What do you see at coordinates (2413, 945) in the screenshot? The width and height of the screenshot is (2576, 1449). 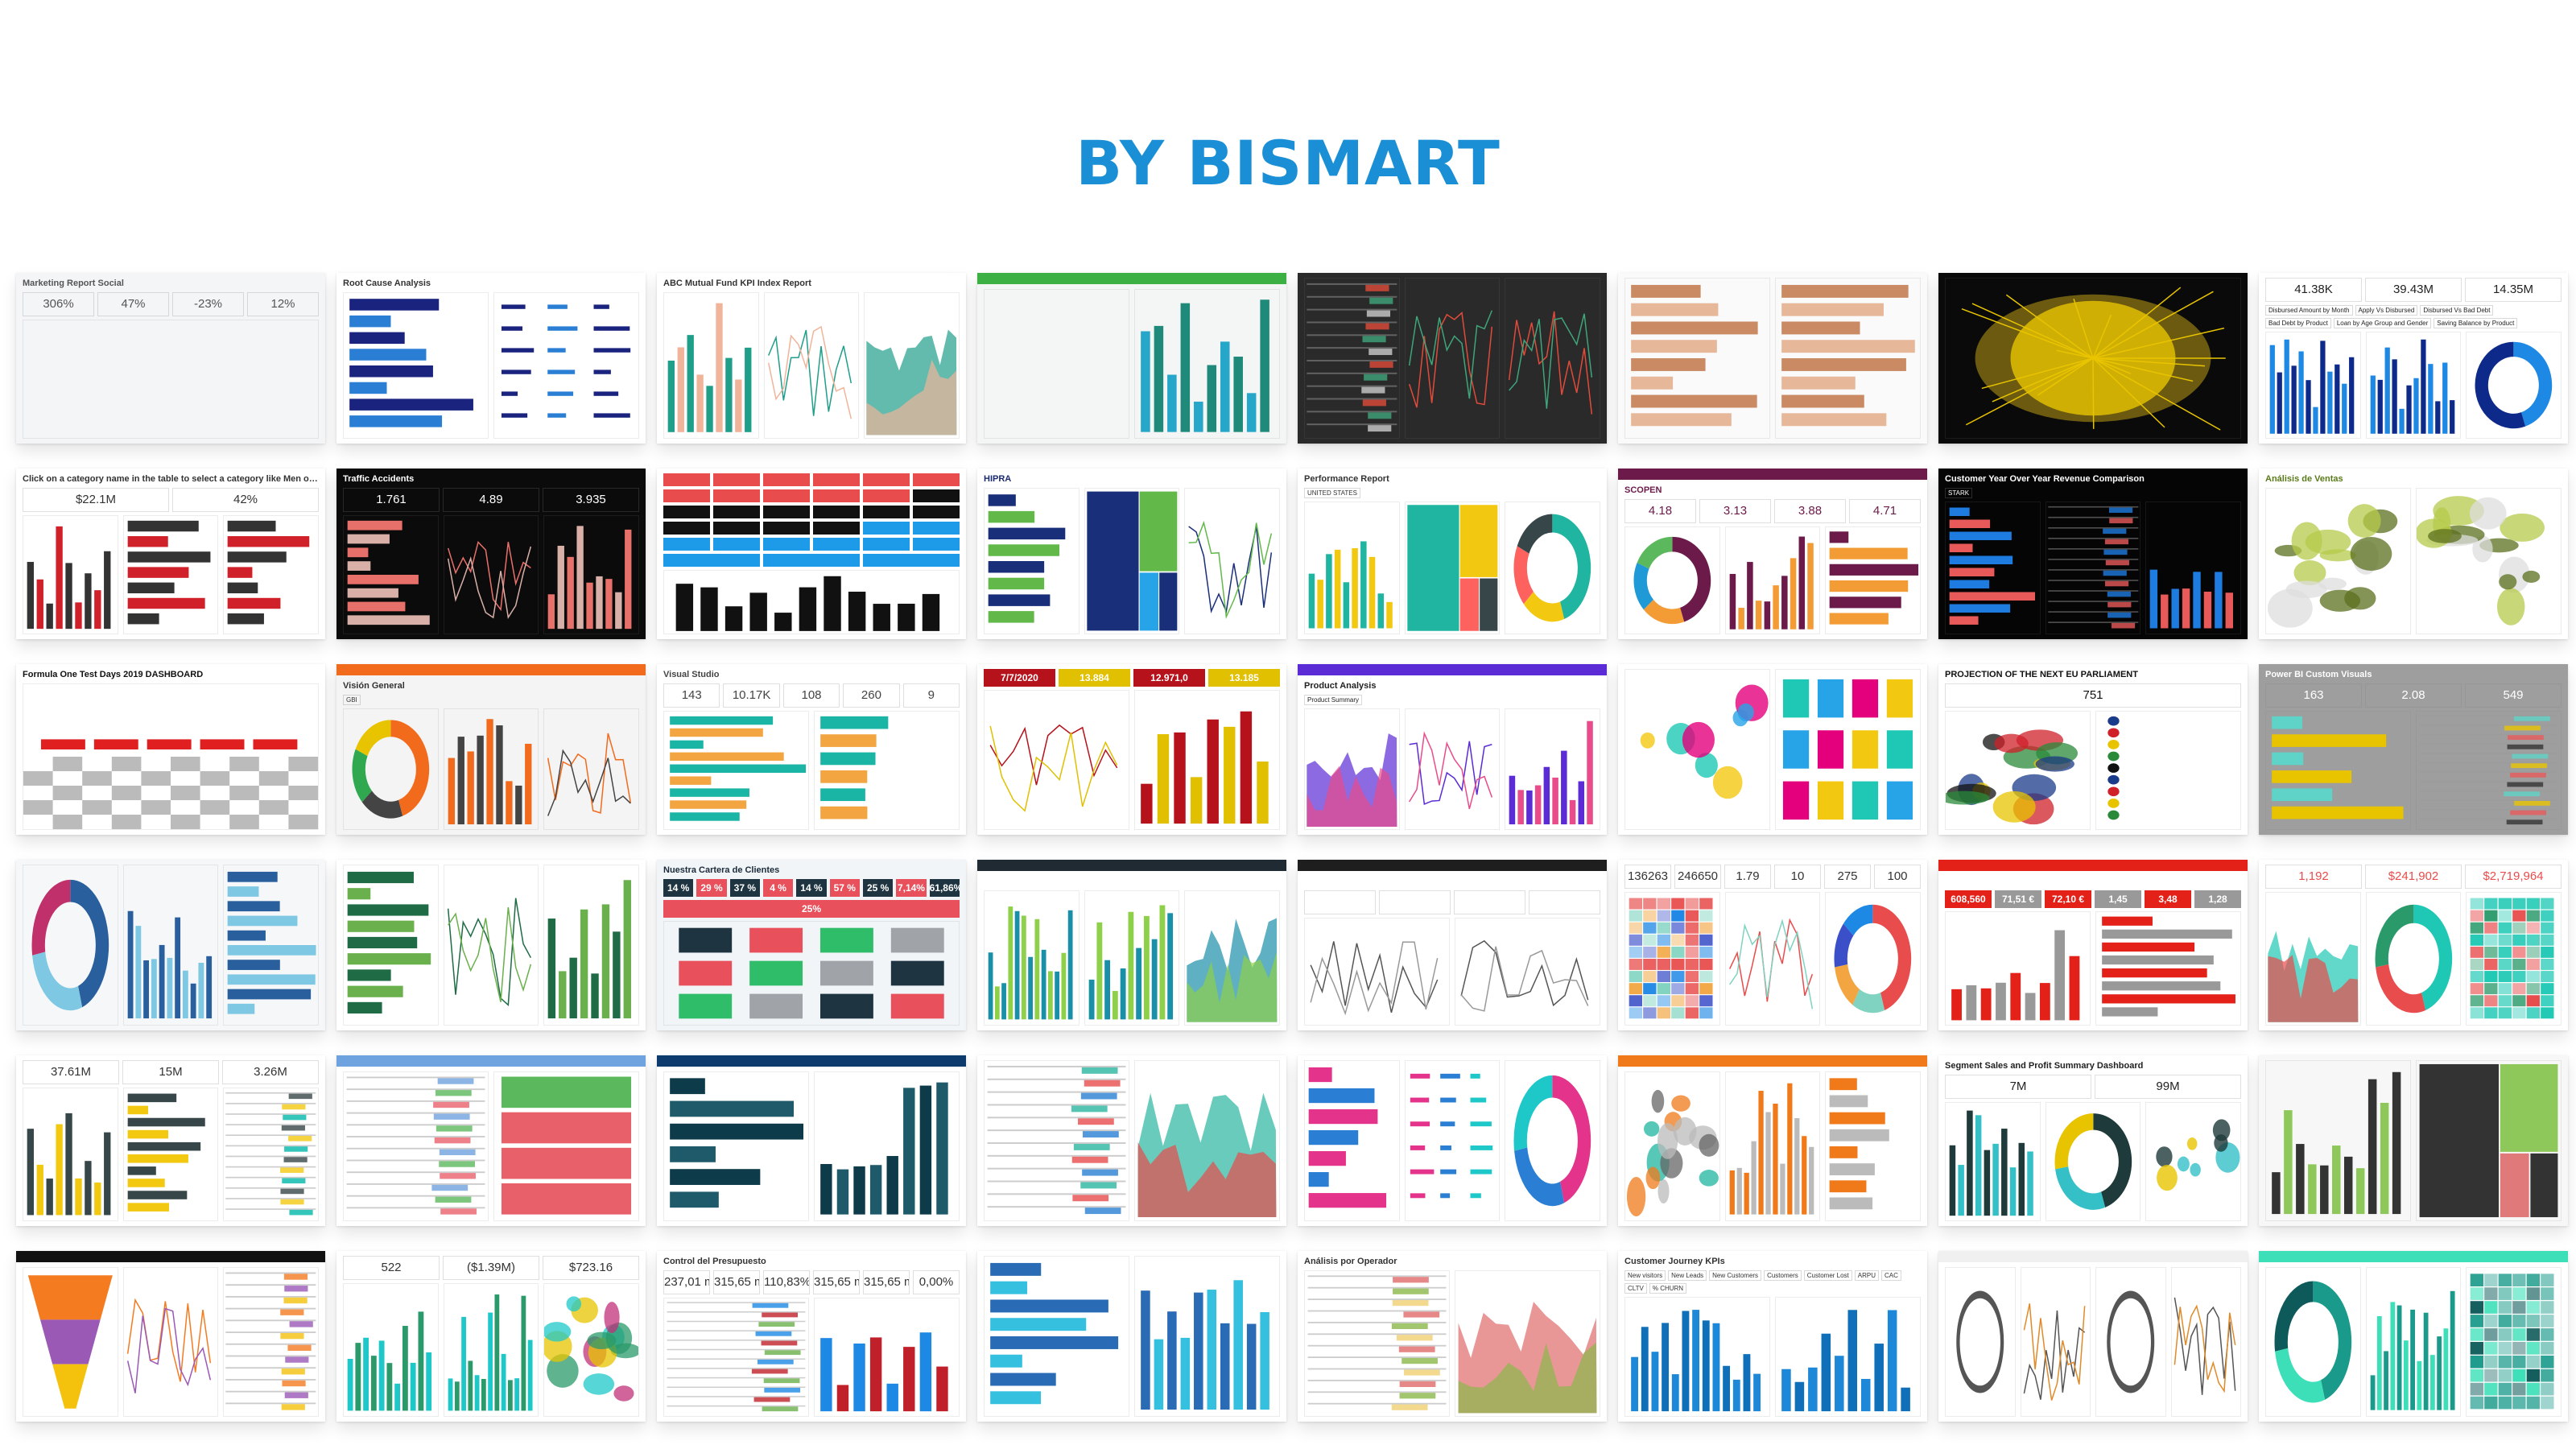 I see `dashboard-thumbnail: 1,192 $241,902 $2,719,964` at bounding box center [2413, 945].